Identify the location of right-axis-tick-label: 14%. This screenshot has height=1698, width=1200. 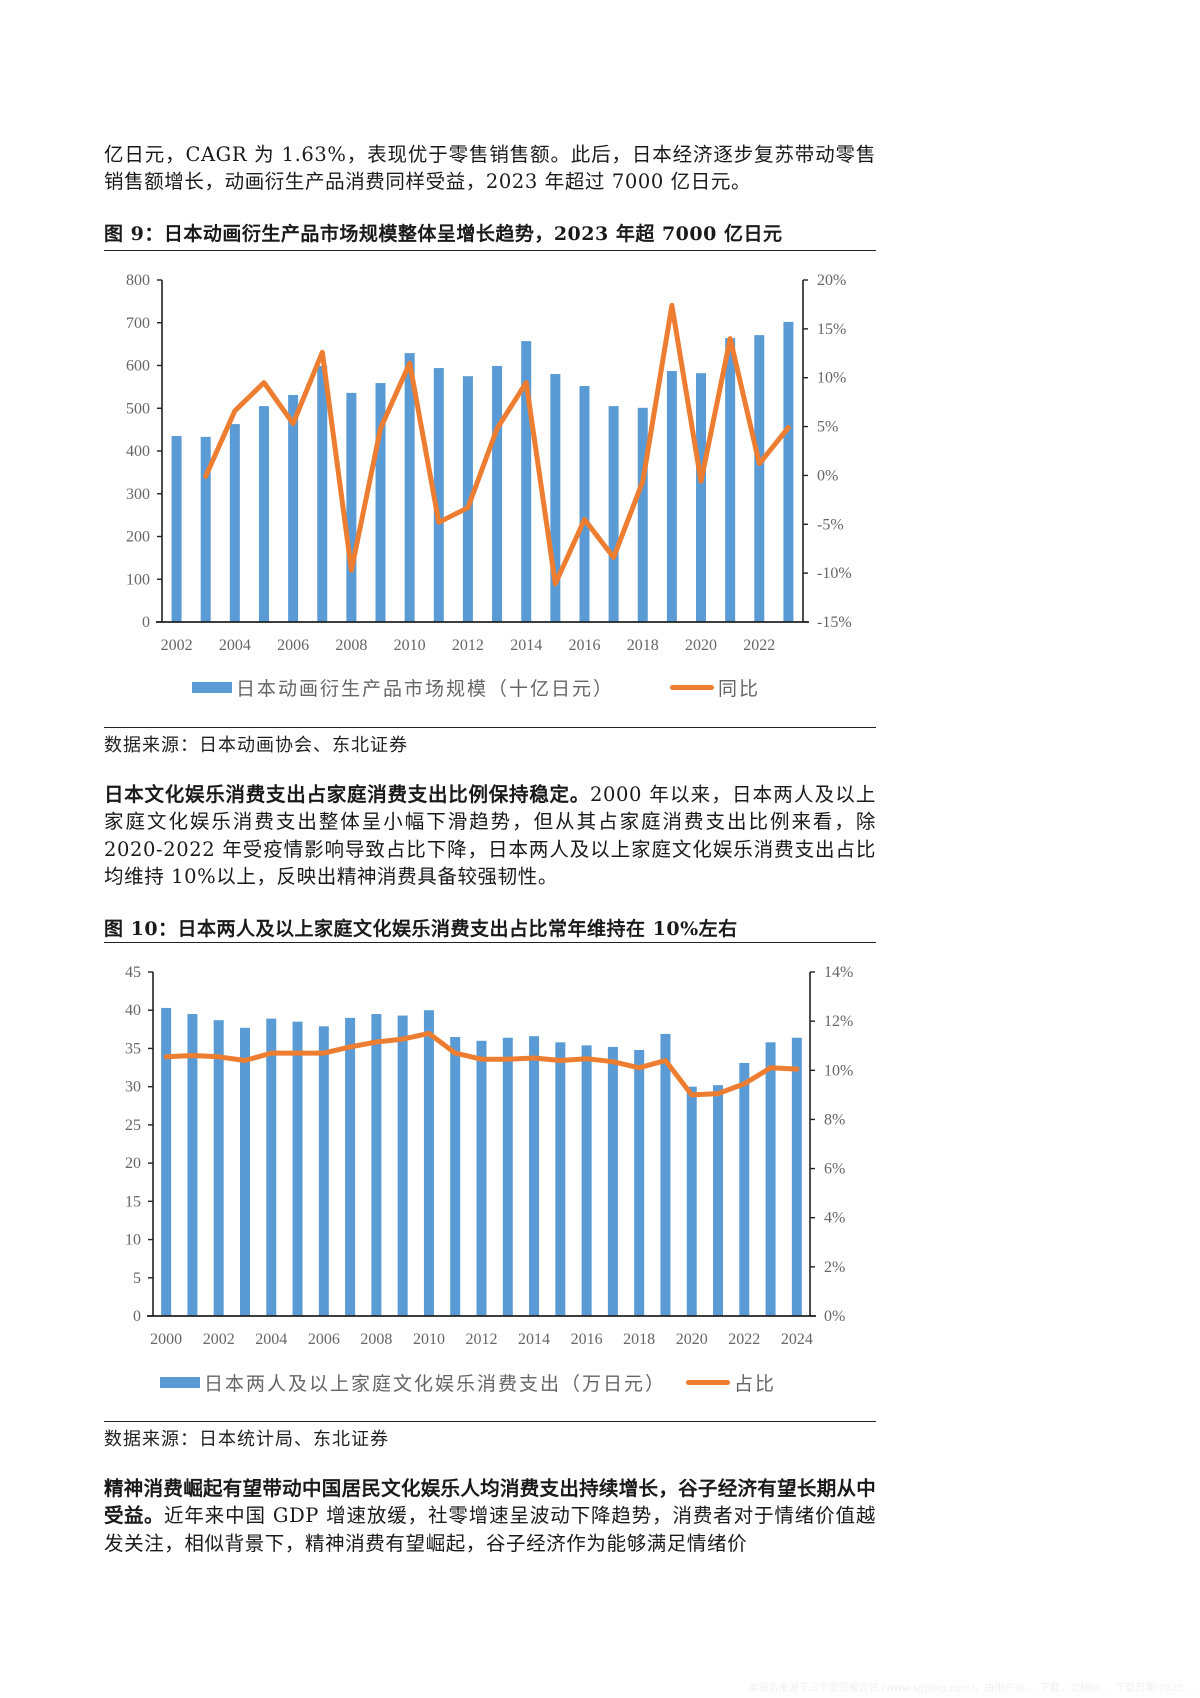
(838, 972).